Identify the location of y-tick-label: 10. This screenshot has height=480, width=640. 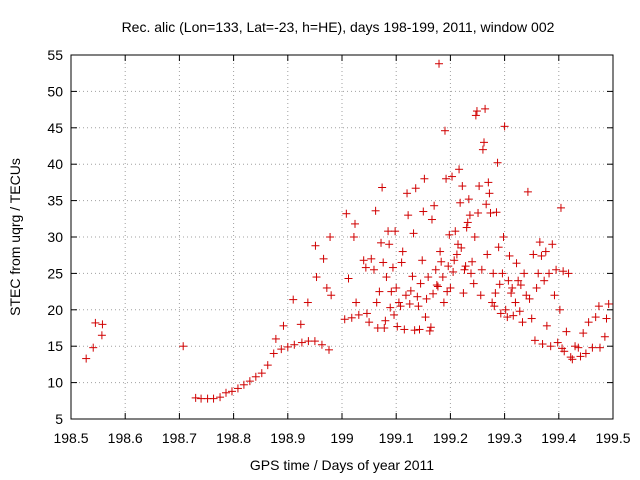
(55, 383).